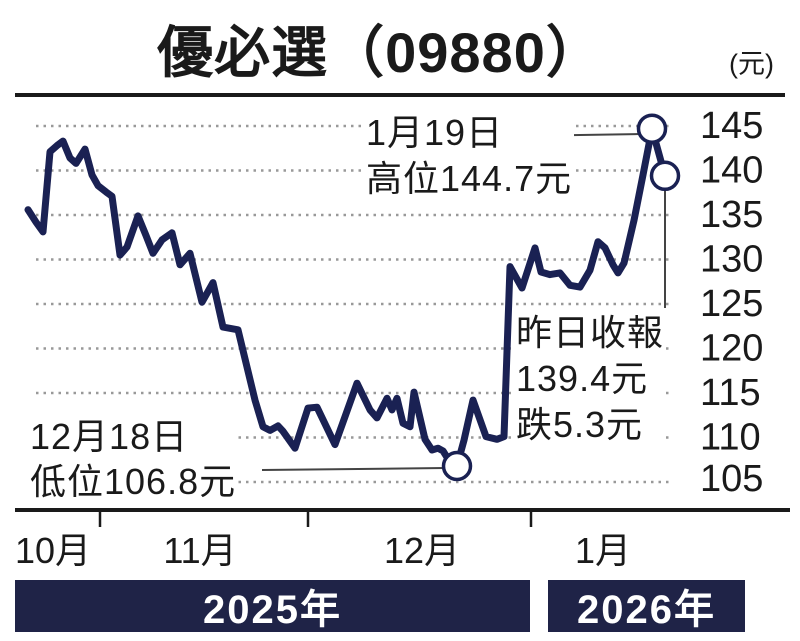 Image resolution: width=800 pixels, height=641 pixels. I want to click on high-marker, so click(652, 128).